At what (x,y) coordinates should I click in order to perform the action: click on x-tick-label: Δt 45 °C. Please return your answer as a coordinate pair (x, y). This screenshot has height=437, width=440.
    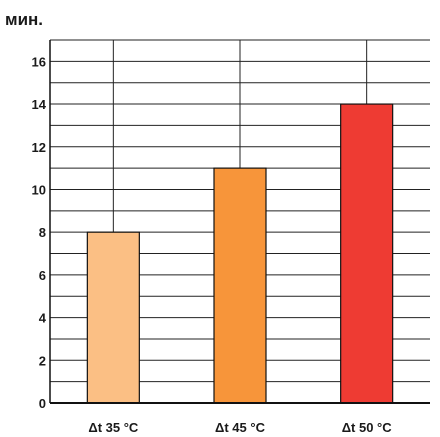
    Looking at the image, I should click on (240, 427).